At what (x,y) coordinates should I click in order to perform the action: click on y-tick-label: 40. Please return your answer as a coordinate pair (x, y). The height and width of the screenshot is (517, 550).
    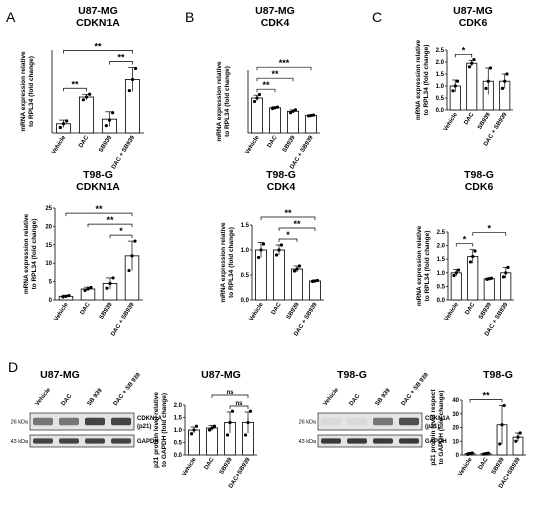
    Looking at the image, I should click on (455, 401).